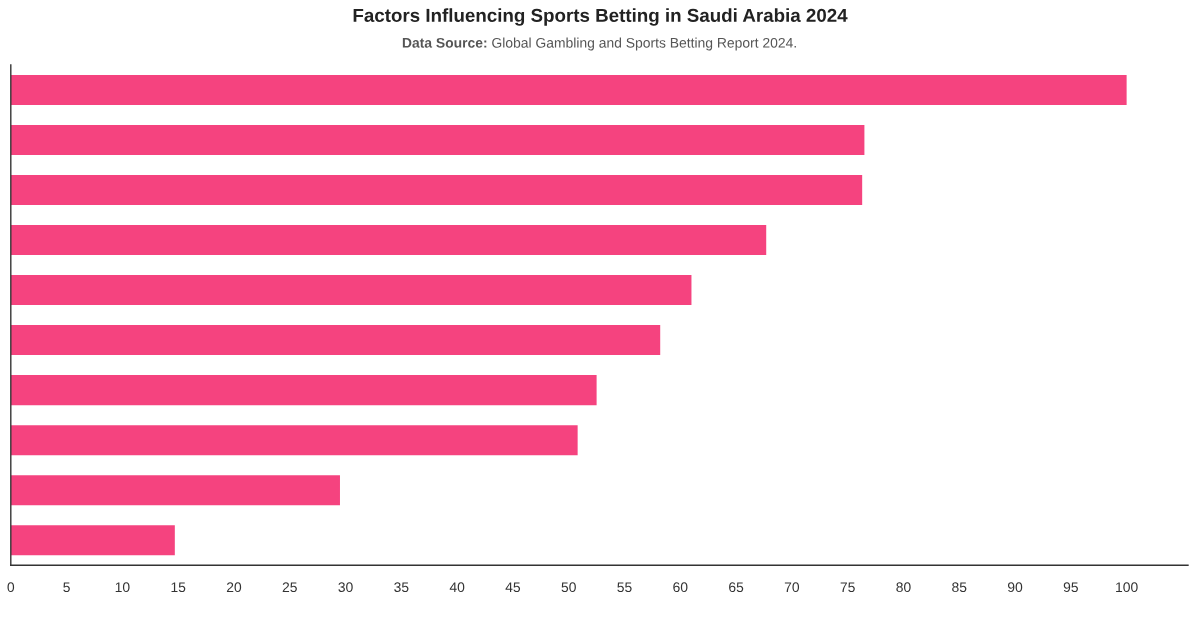 This screenshot has width=1200, height=628. What do you see at coordinates (736, 587) in the screenshot?
I see `x-tick-label: 65` at bounding box center [736, 587].